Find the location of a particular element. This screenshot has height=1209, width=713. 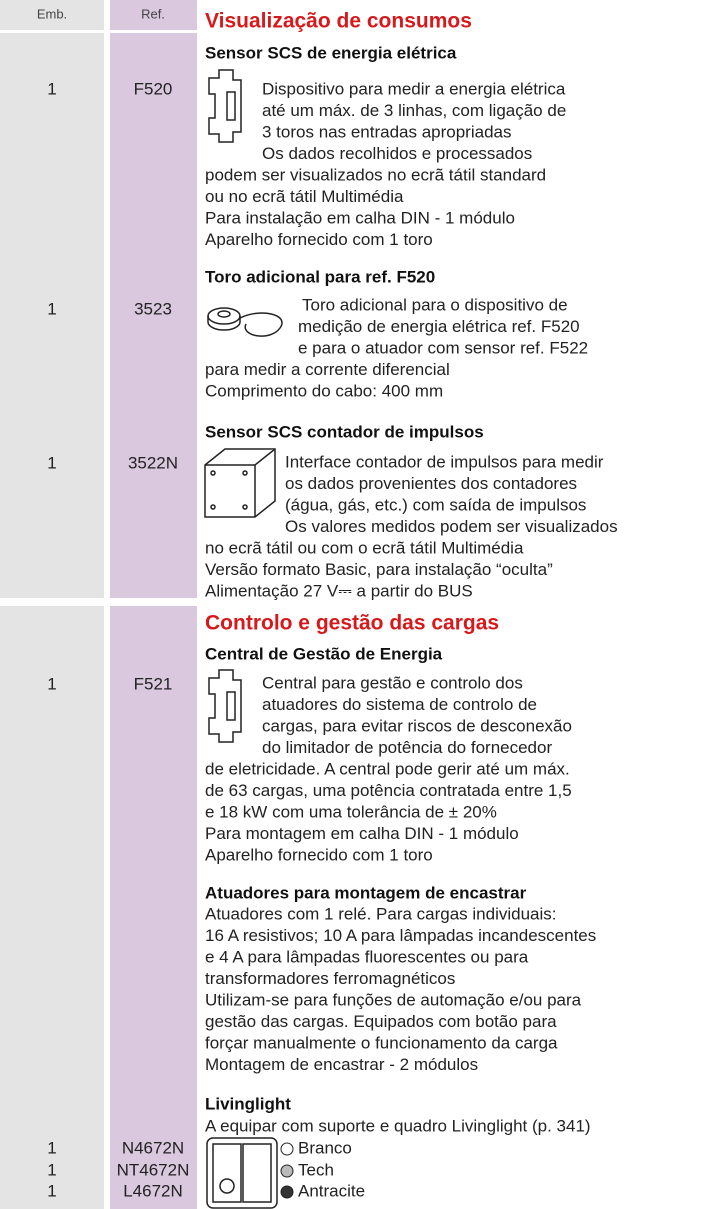

description-line: Para instalação em calha DIN - 1 módulo is located at coordinates (360, 217).